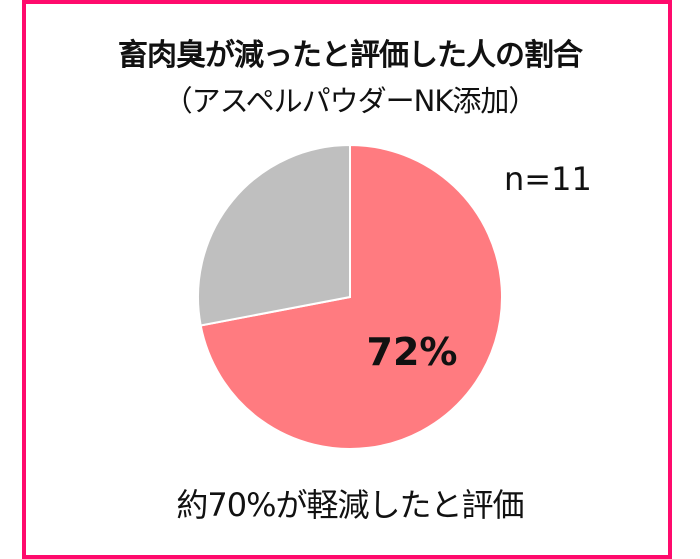 The image size is (700, 559). I want to click on slice-label: 72%, so click(412, 352).